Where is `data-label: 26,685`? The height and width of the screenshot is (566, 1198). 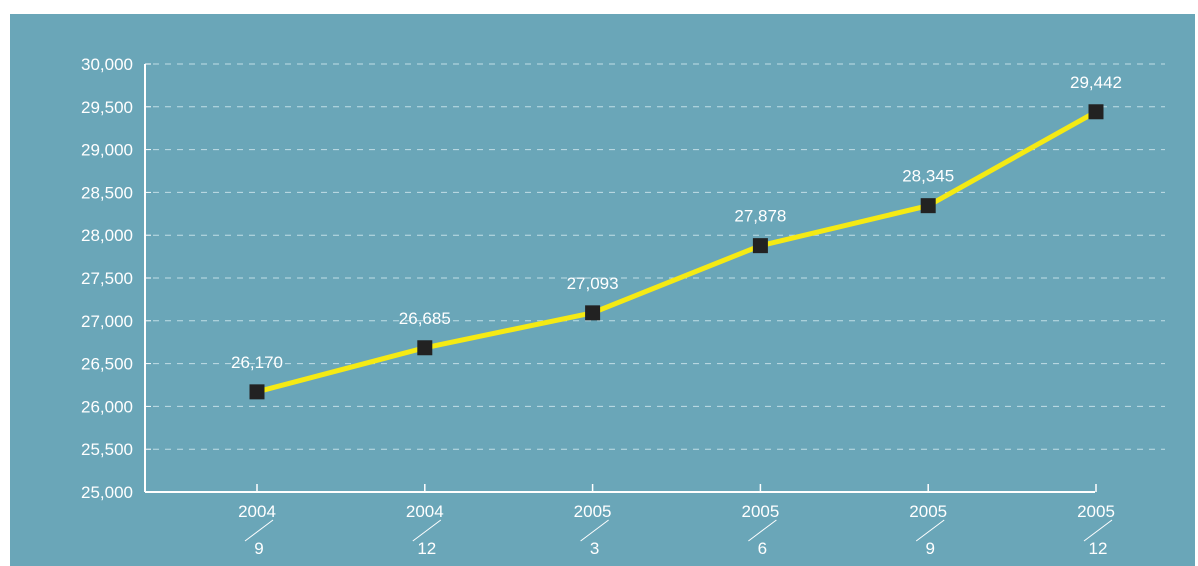 data-label: 26,685 is located at coordinates (425, 318).